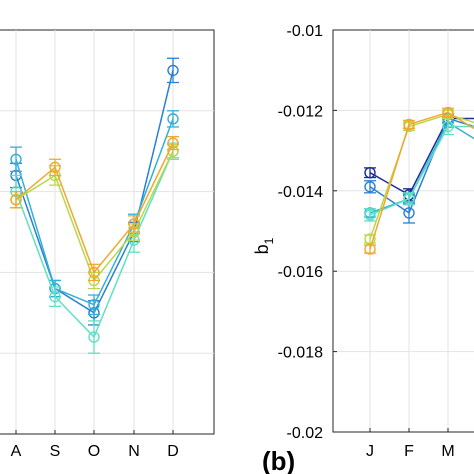  Describe the element at coordinates (278, 460) in the screenshot. I see `panel-b-label: (b)` at that location.